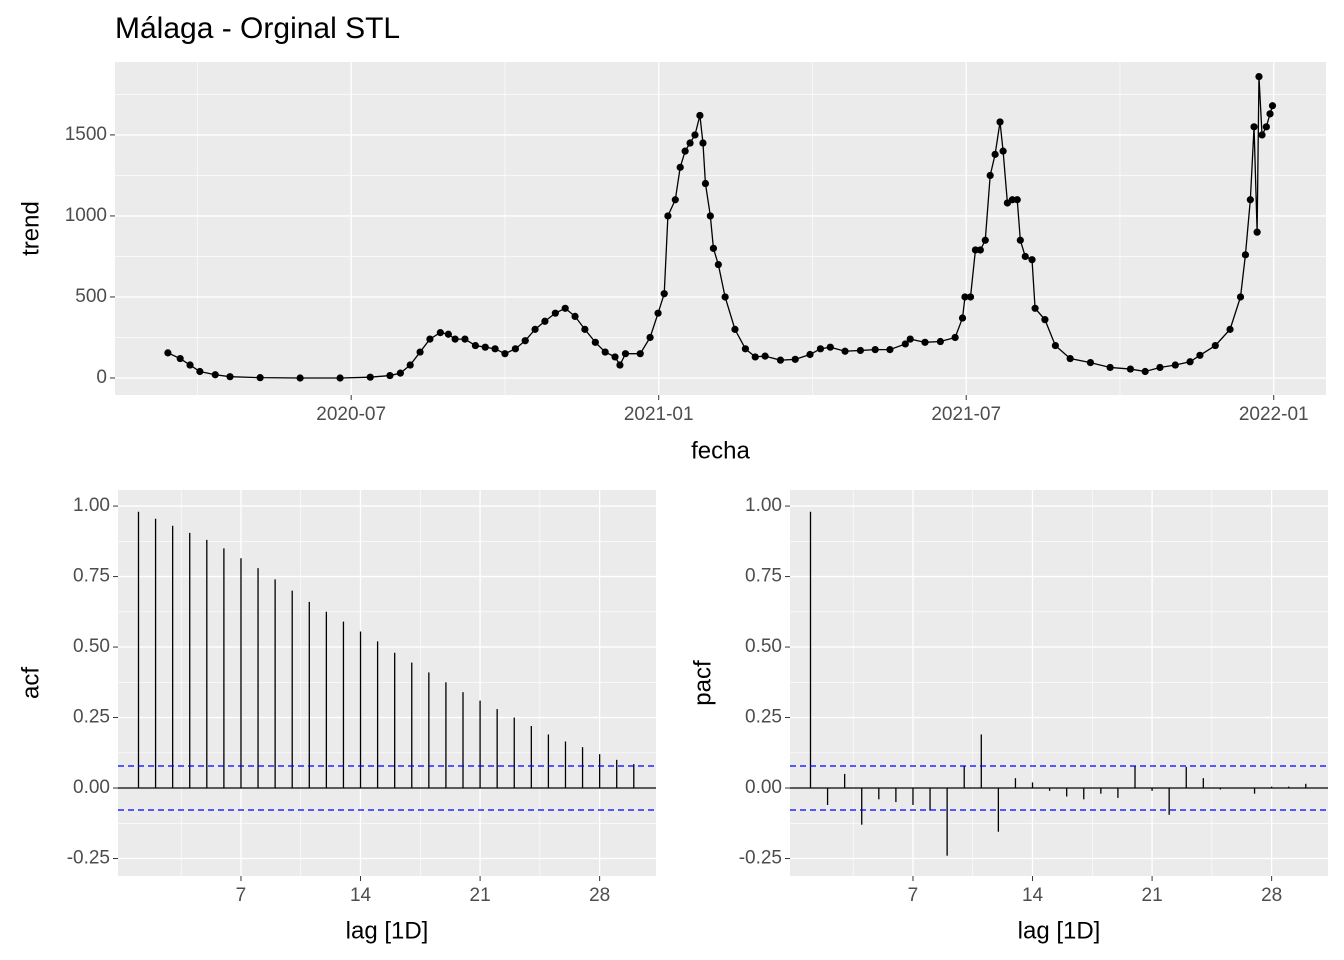 The height and width of the screenshot is (960, 1344). I want to click on x-tick-label: 28, so click(1271, 895).